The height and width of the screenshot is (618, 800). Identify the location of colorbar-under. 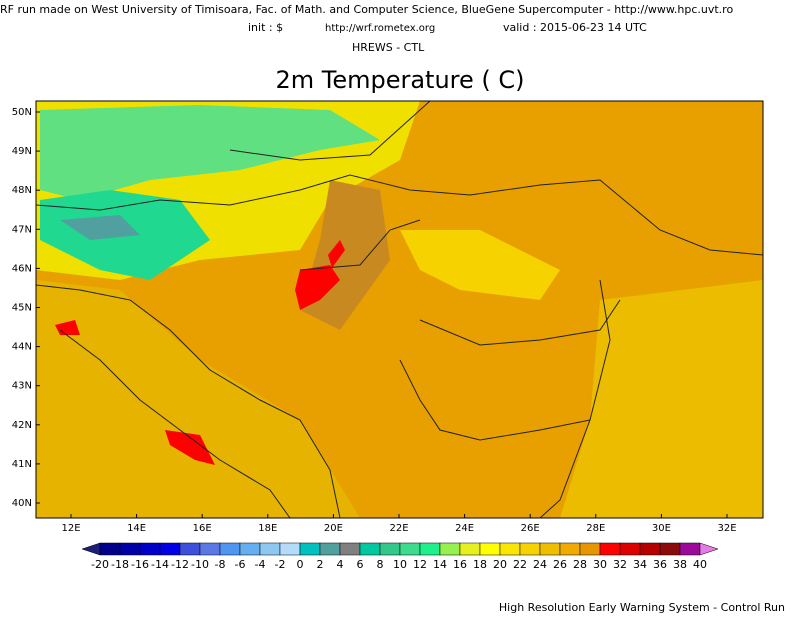
(91, 549).